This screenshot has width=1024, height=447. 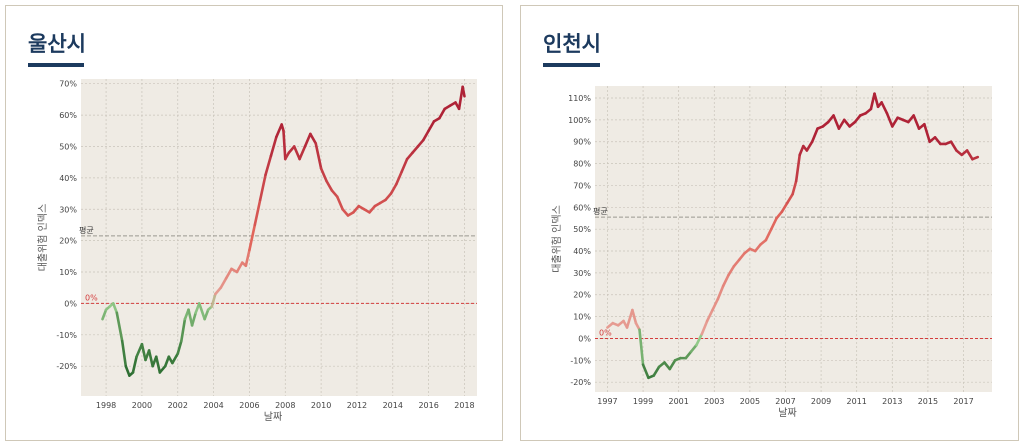 I want to click on x-tick-label: 2003, so click(x=714, y=401).